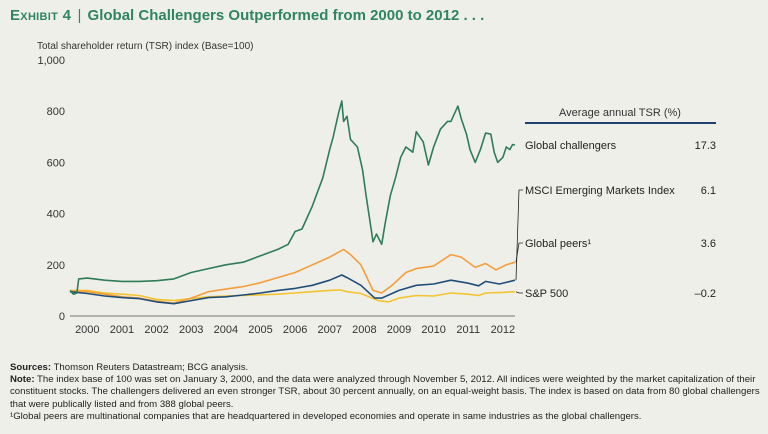 The width and height of the screenshot is (768, 434). I want to click on legend-name: MSCI Emerging Markets Index, so click(600, 191).